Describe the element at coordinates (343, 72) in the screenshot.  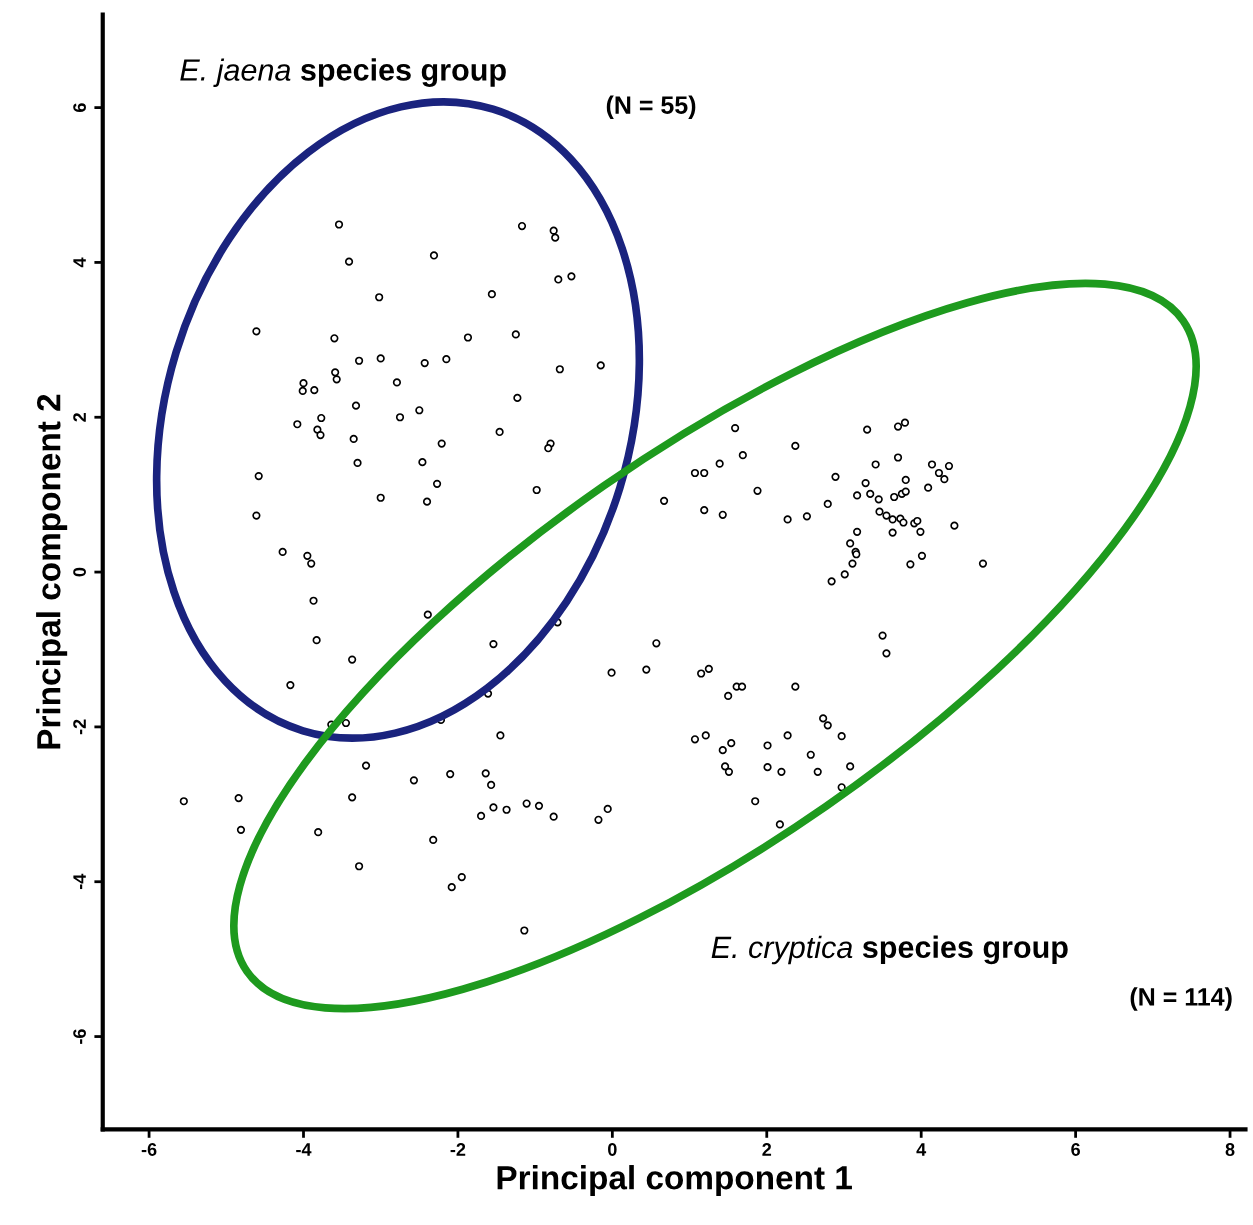
I see `annotation: E. jaena species group` at that location.